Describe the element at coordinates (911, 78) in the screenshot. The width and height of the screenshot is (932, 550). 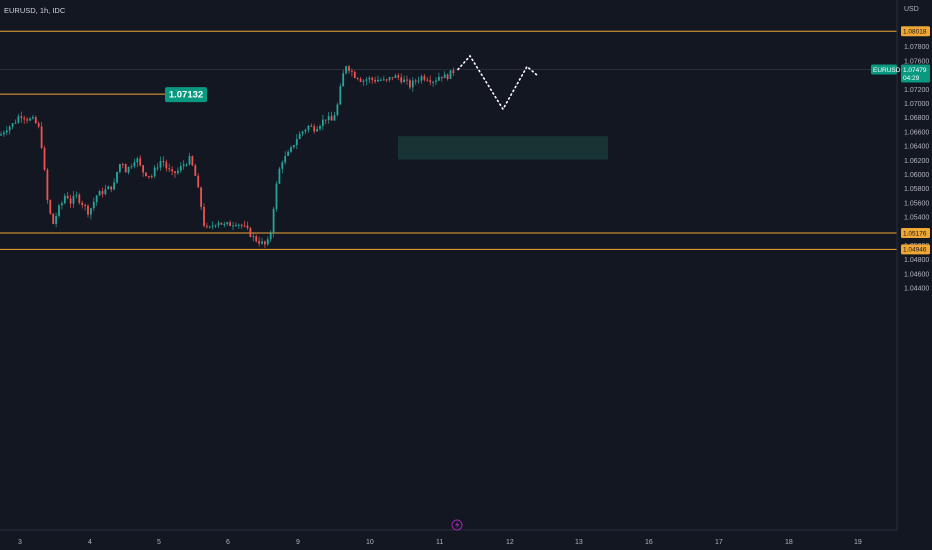
I see `countdown-label: 04:29` at that location.